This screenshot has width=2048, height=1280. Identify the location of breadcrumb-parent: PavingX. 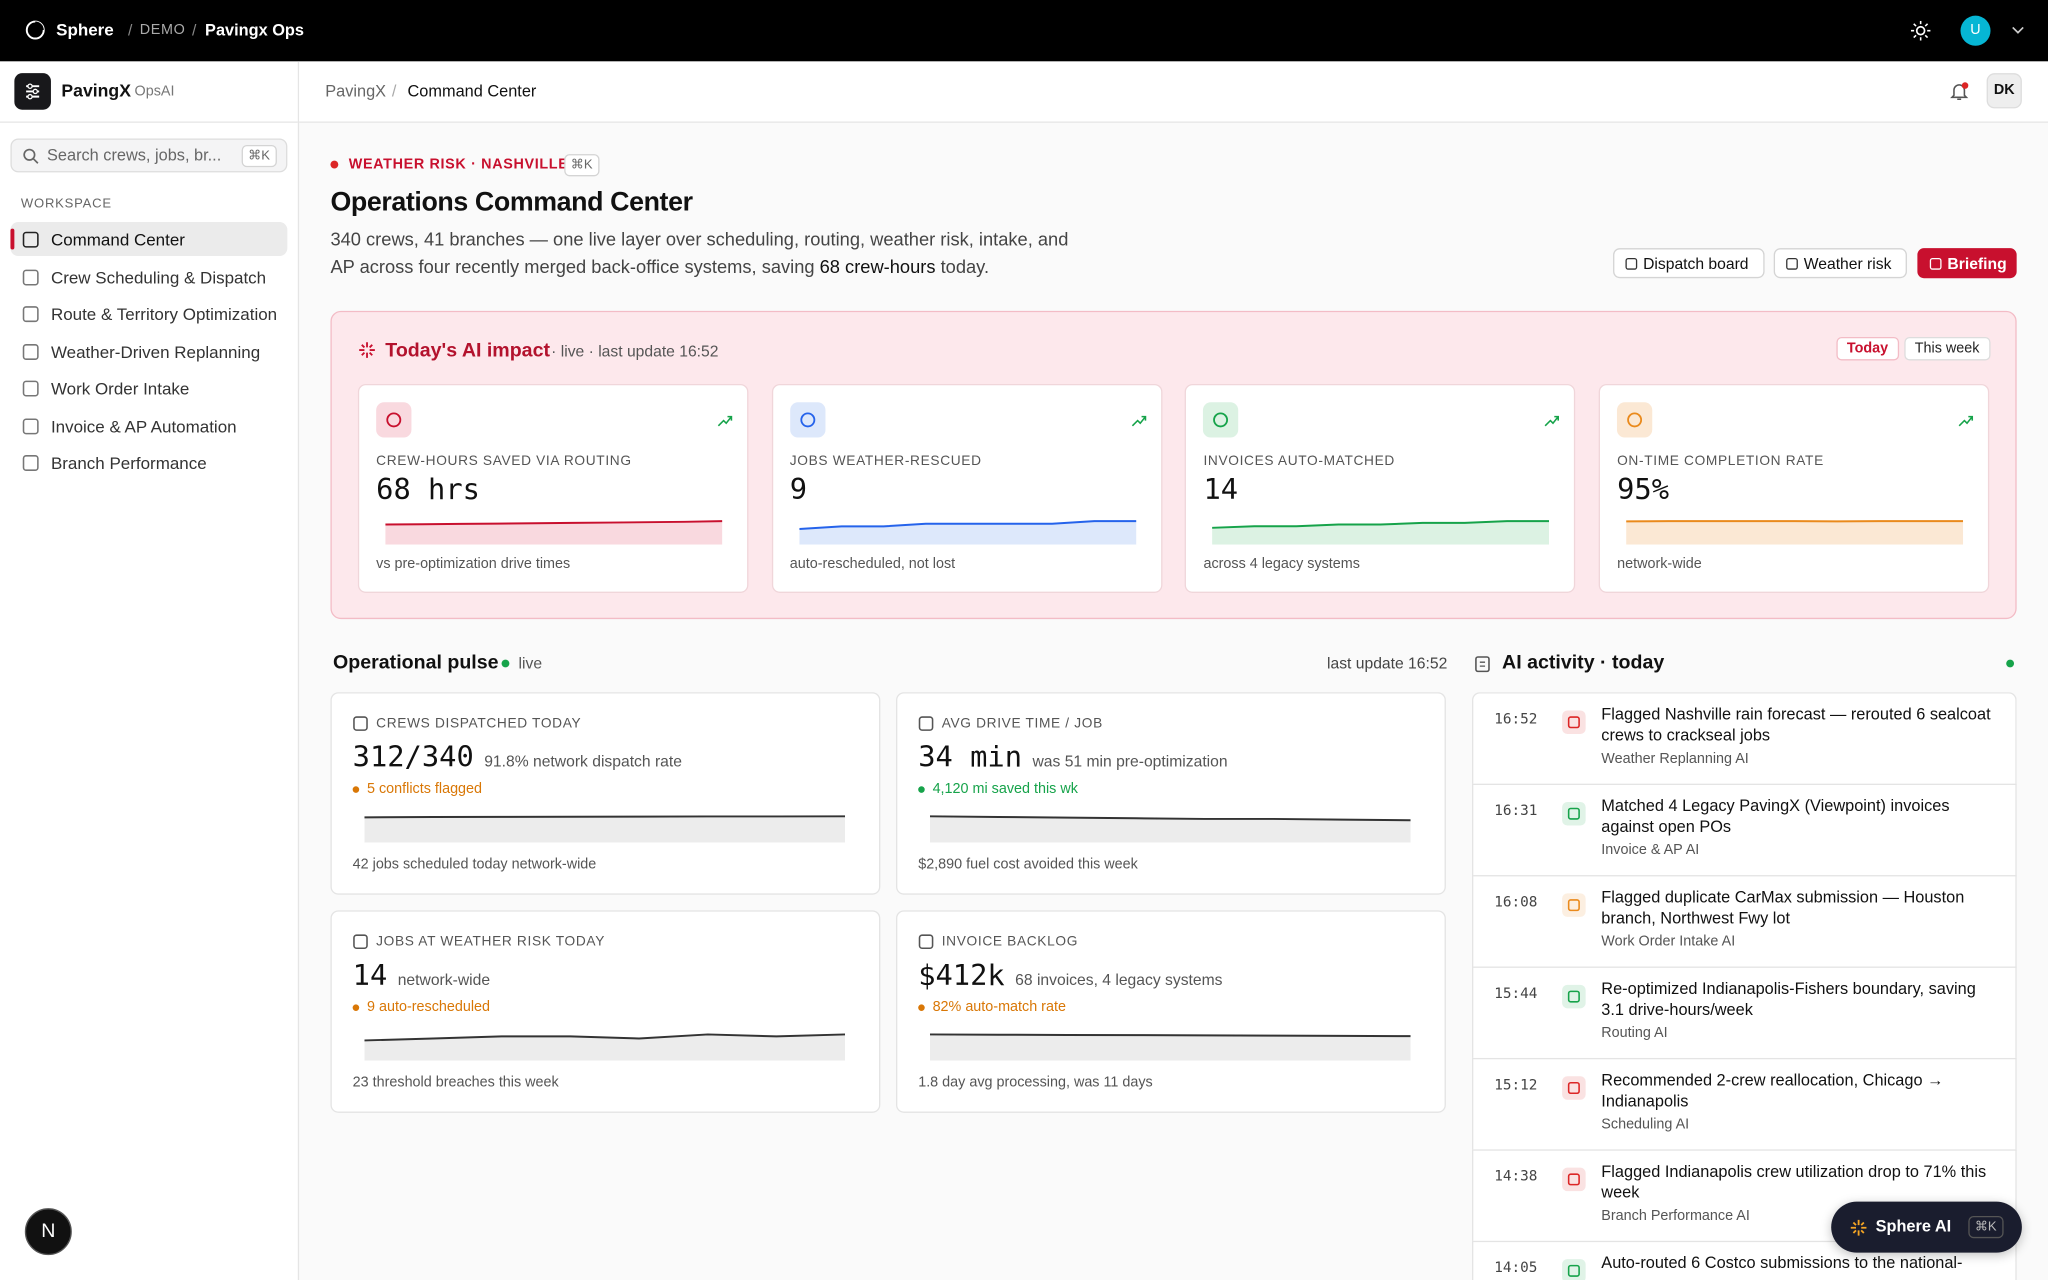
(356, 91).